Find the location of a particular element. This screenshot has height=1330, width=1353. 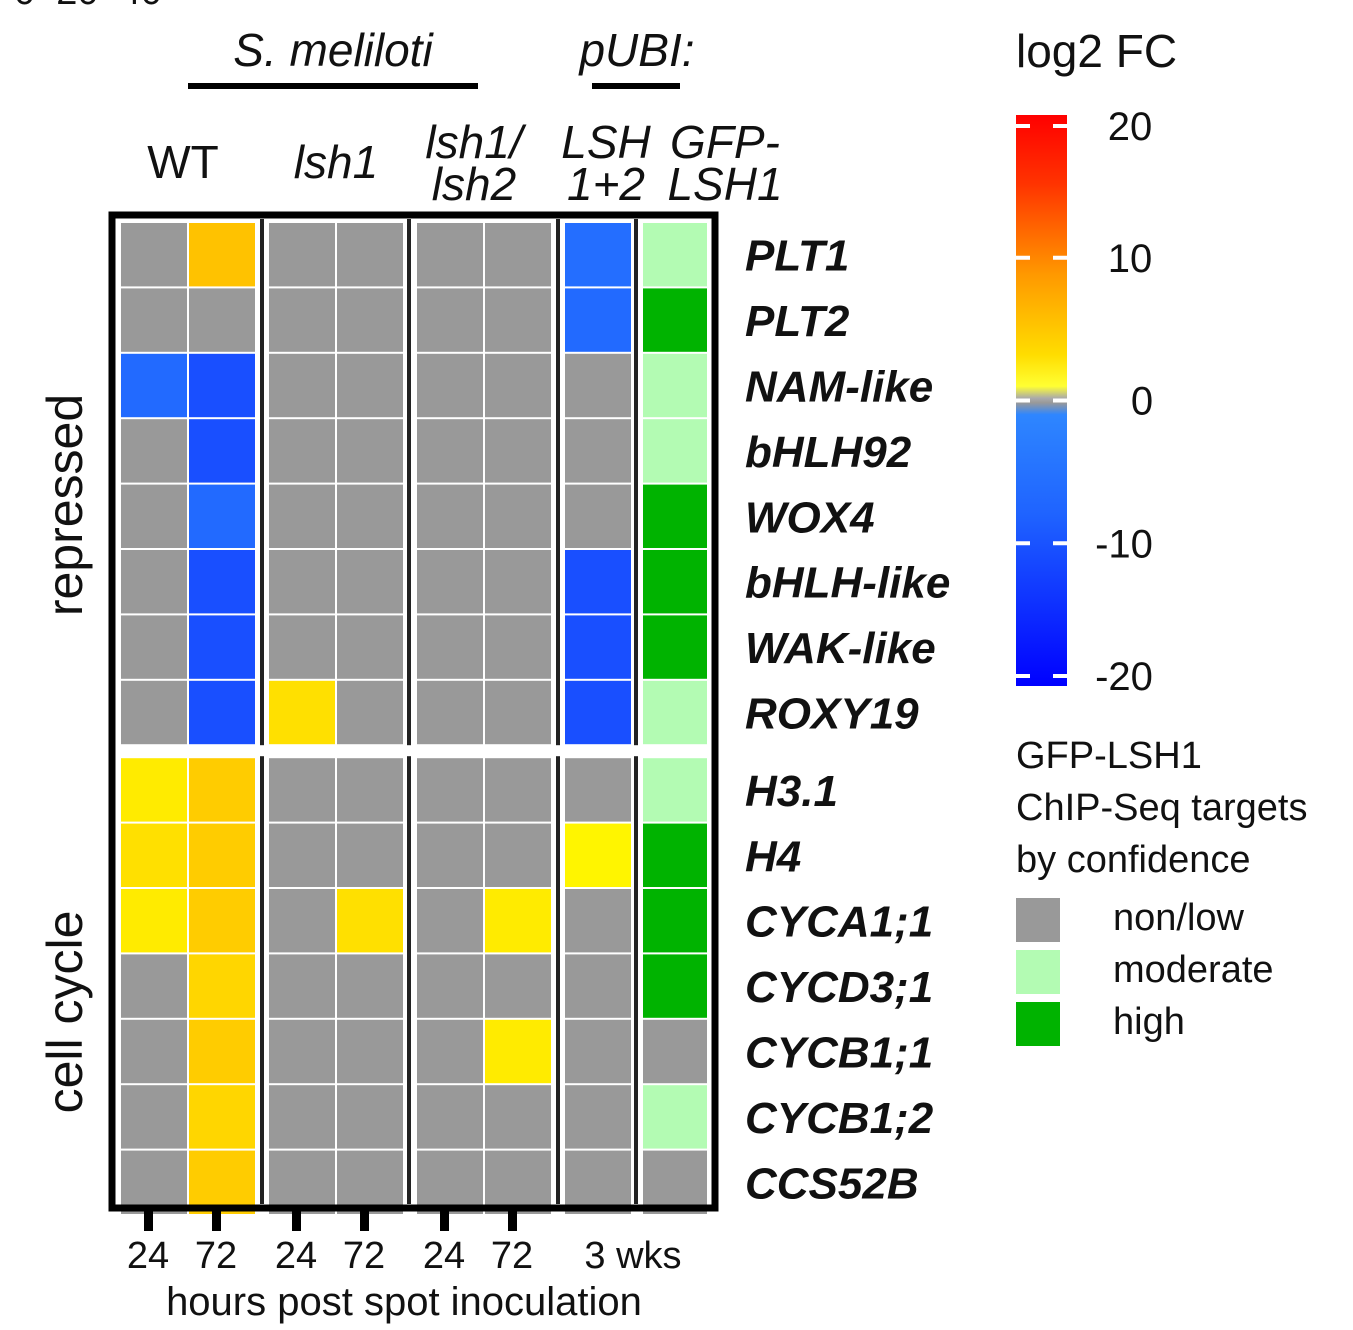

gene-label: WAK-like is located at coordinates (840, 648).